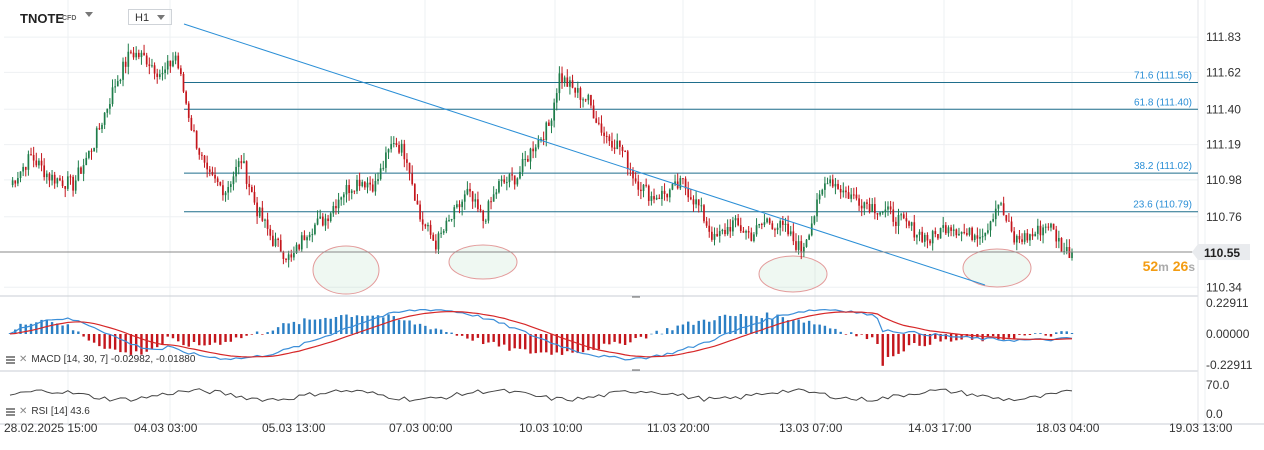 The width and height of the screenshot is (1264, 450). What do you see at coordinates (1224, 217) in the screenshot?
I see `price-tick-label: 110.76` at bounding box center [1224, 217].